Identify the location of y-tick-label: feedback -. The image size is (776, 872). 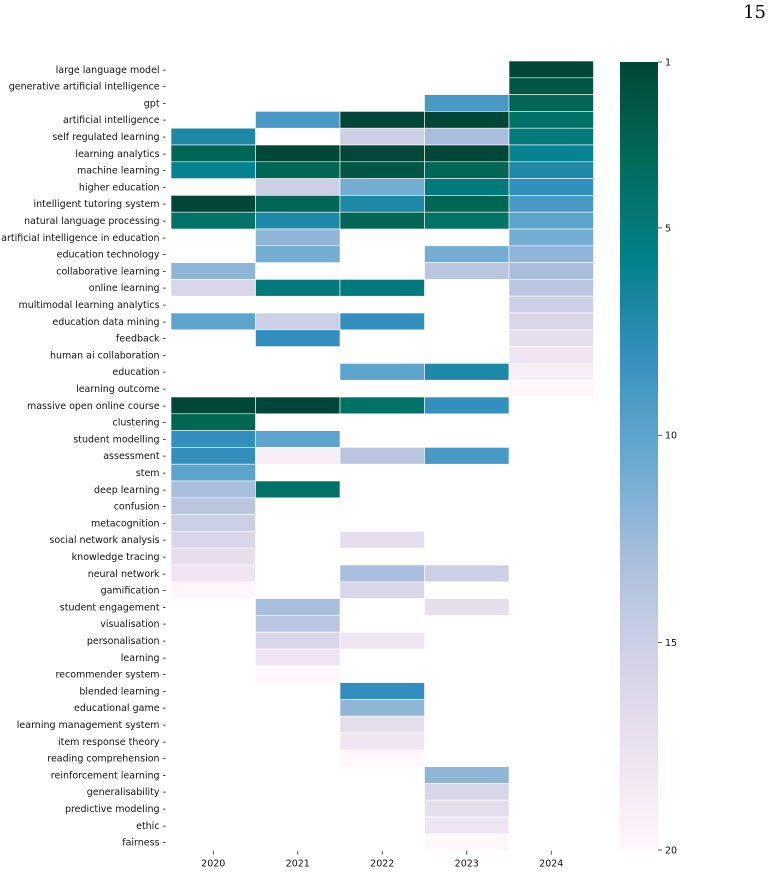
(141, 339).